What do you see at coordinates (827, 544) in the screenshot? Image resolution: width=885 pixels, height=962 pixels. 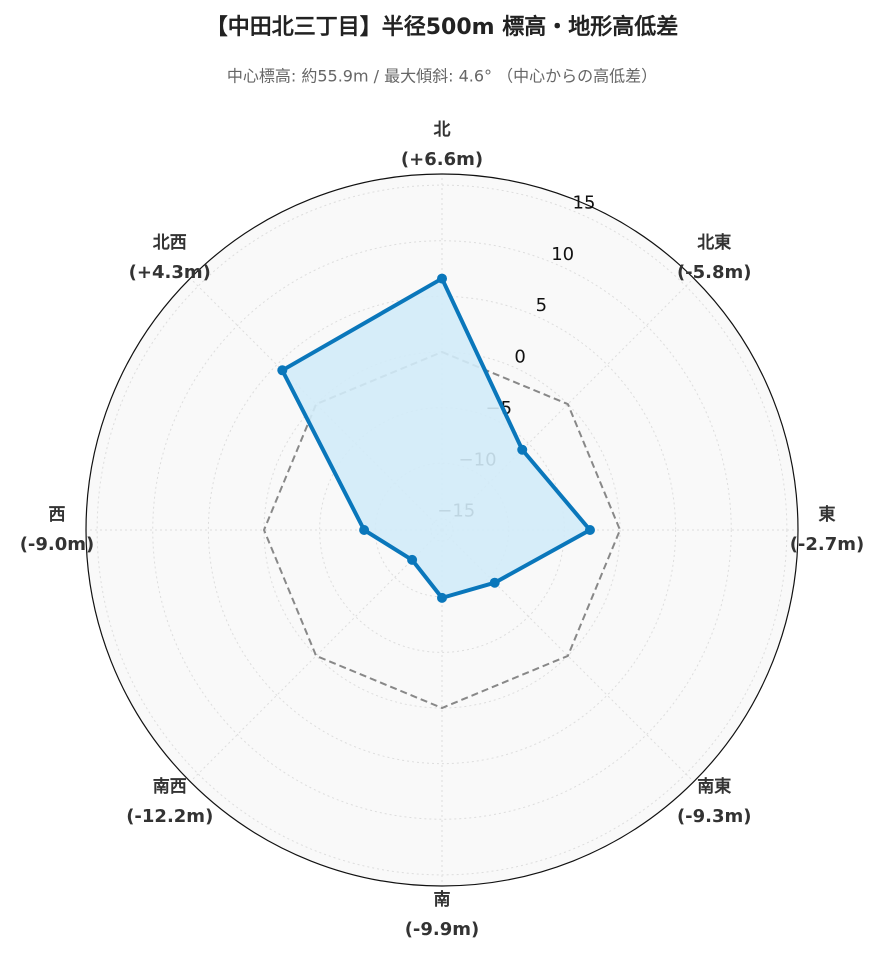 I see `value-label: (-2.7m)` at bounding box center [827, 544].